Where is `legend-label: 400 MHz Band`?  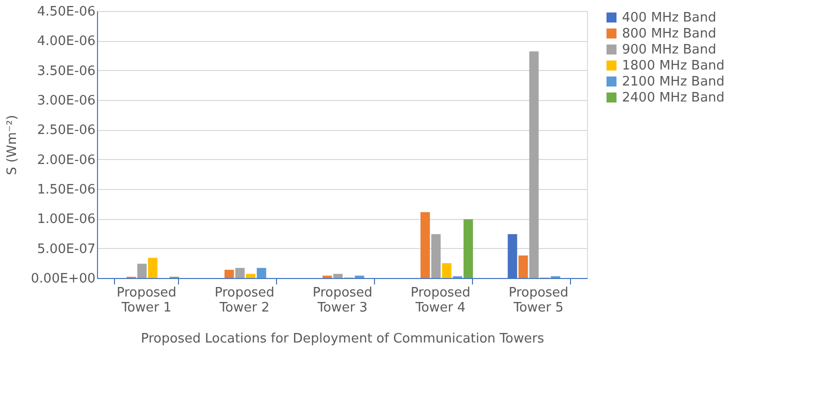 legend-label: 400 MHz Band is located at coordinates (669, 18).